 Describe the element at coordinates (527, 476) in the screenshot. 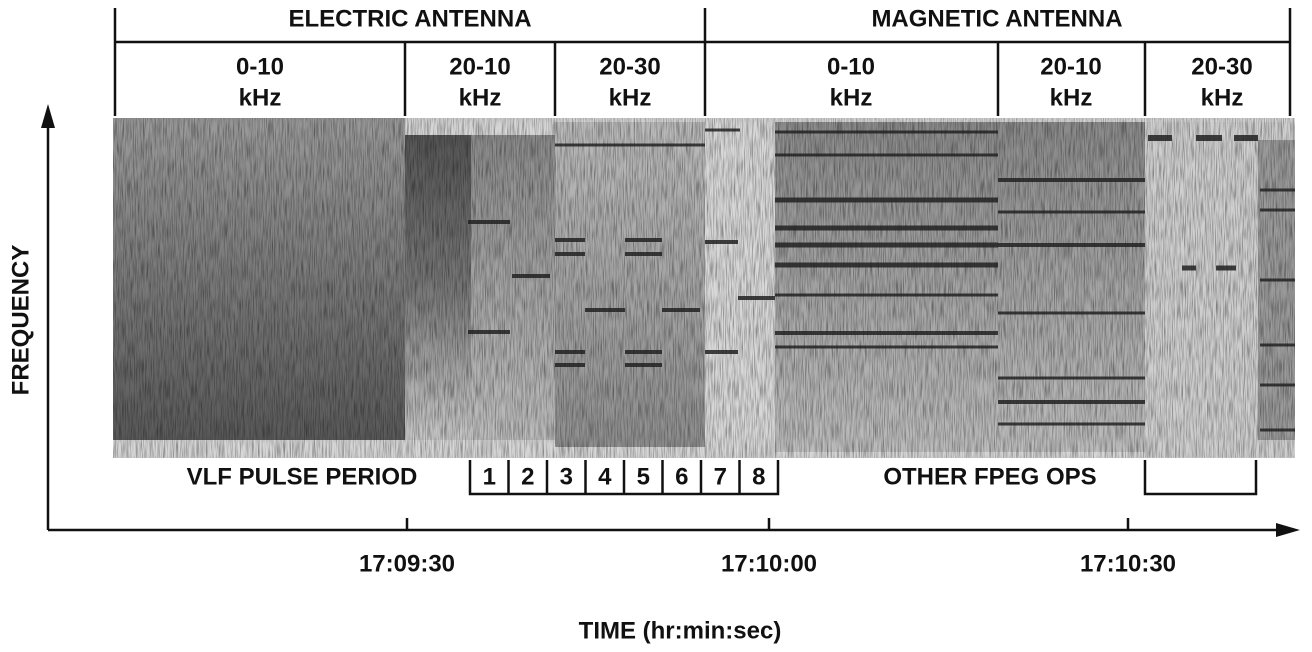

I see `pulse-number: 2` at that location.